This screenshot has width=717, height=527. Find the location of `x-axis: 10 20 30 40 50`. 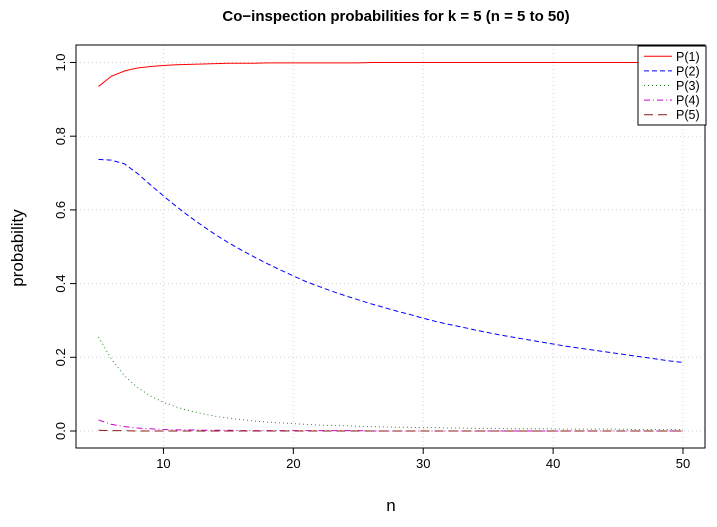

x-axis: 10 20 30 40 50 is located at coordinates (423, 459).